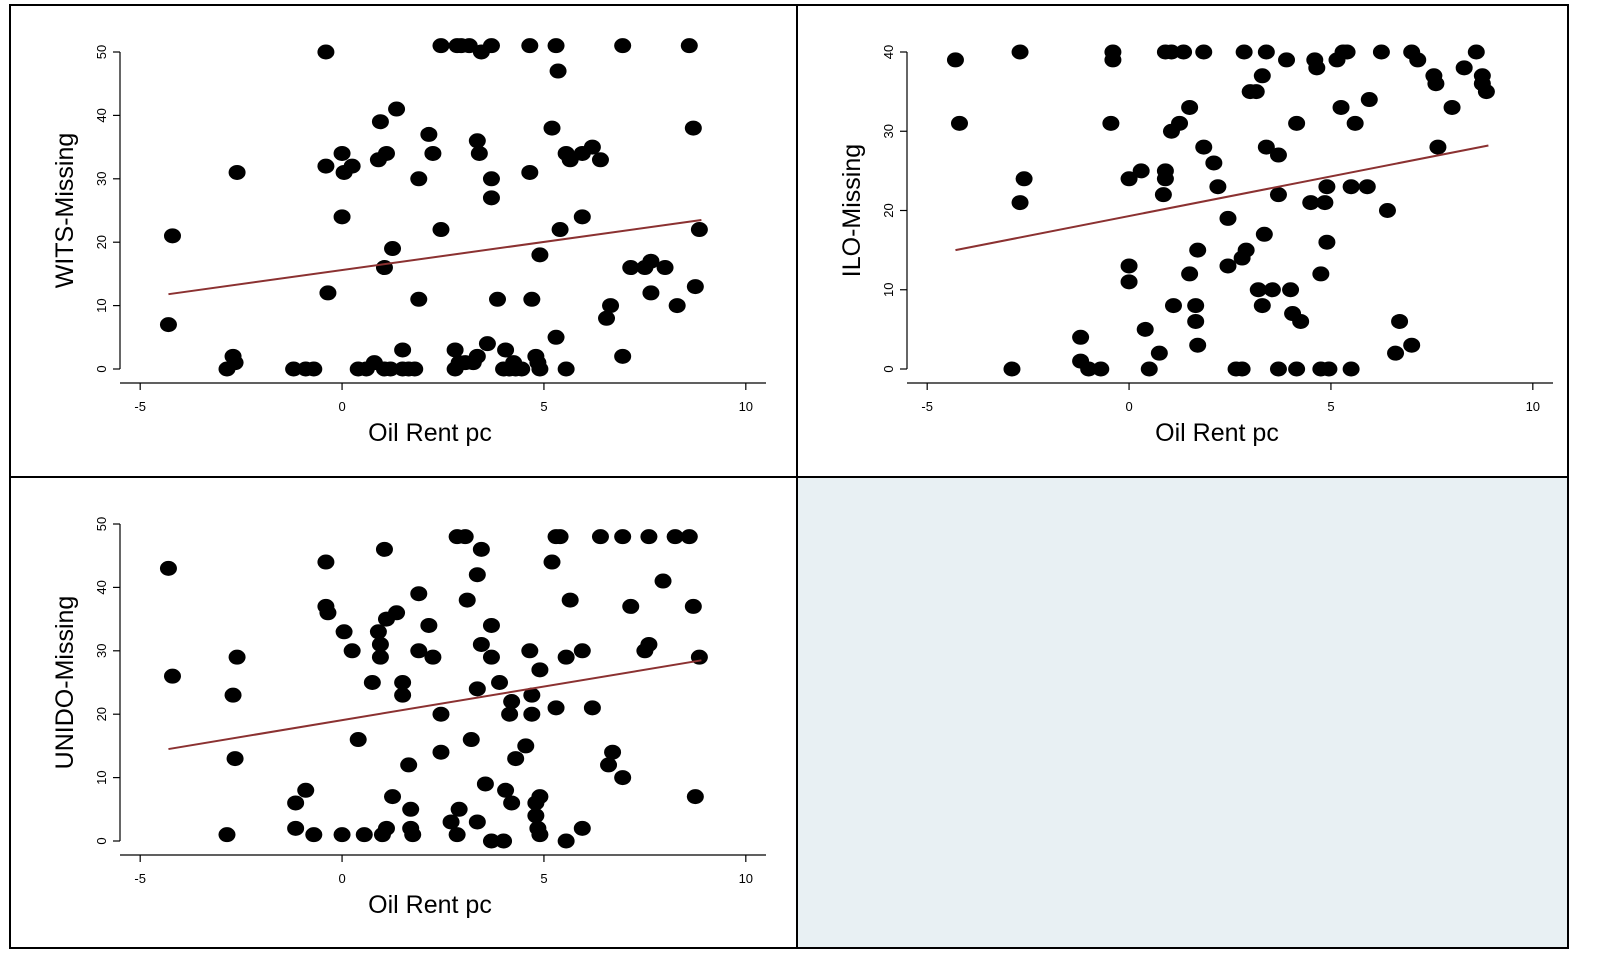  What do you see at coordinates (888, 290) in the screenshot?
I see `y-tick-label: 10` at bounding box center [888, 290].